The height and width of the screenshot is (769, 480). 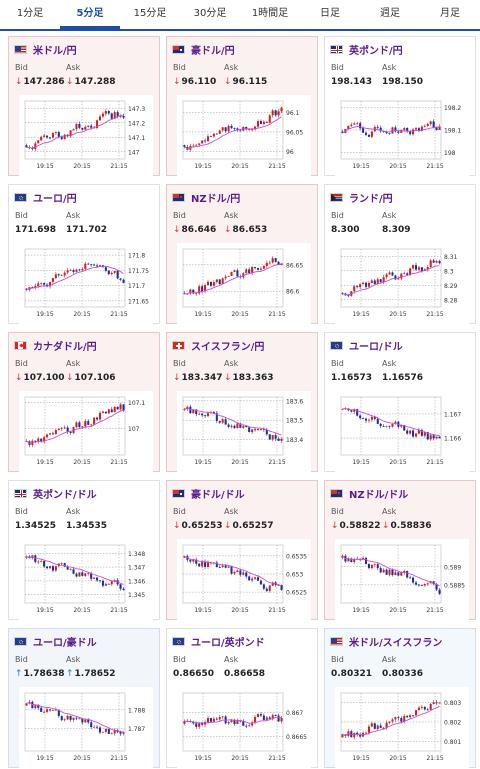 What do you see at coordinates (293, 113) in the screenshot?
I see `y-tick-label: 96.1` at bounding box center [293, 113].